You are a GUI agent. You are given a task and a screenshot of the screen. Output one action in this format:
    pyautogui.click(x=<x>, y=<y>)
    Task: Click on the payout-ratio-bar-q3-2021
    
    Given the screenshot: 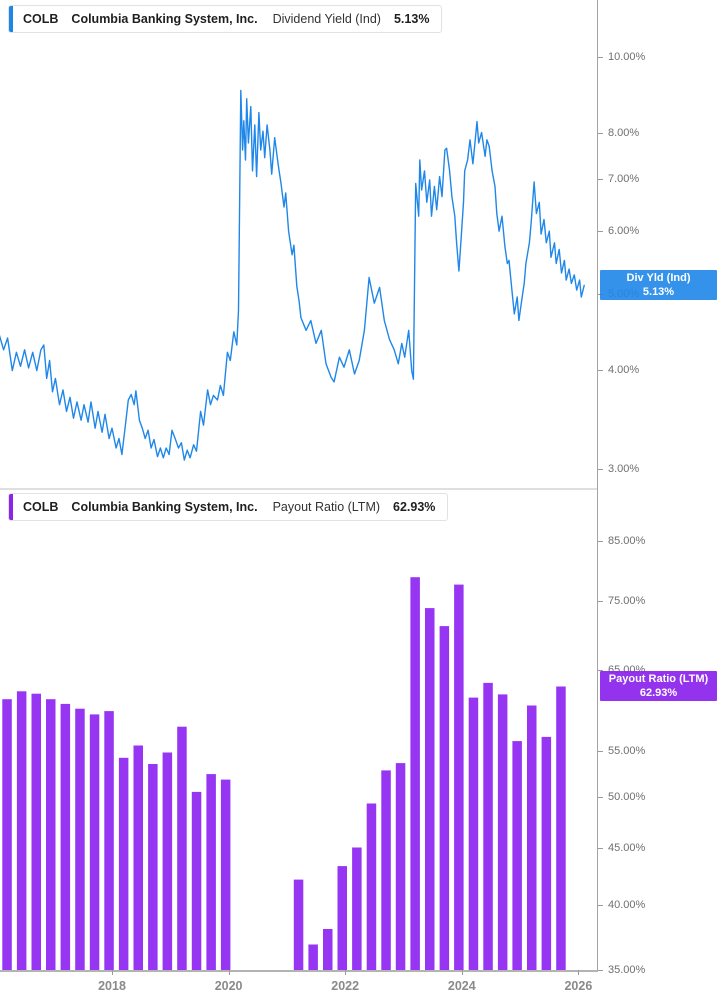 What is the action you would take?
    pyautogui.click(x=328, y=950)
    